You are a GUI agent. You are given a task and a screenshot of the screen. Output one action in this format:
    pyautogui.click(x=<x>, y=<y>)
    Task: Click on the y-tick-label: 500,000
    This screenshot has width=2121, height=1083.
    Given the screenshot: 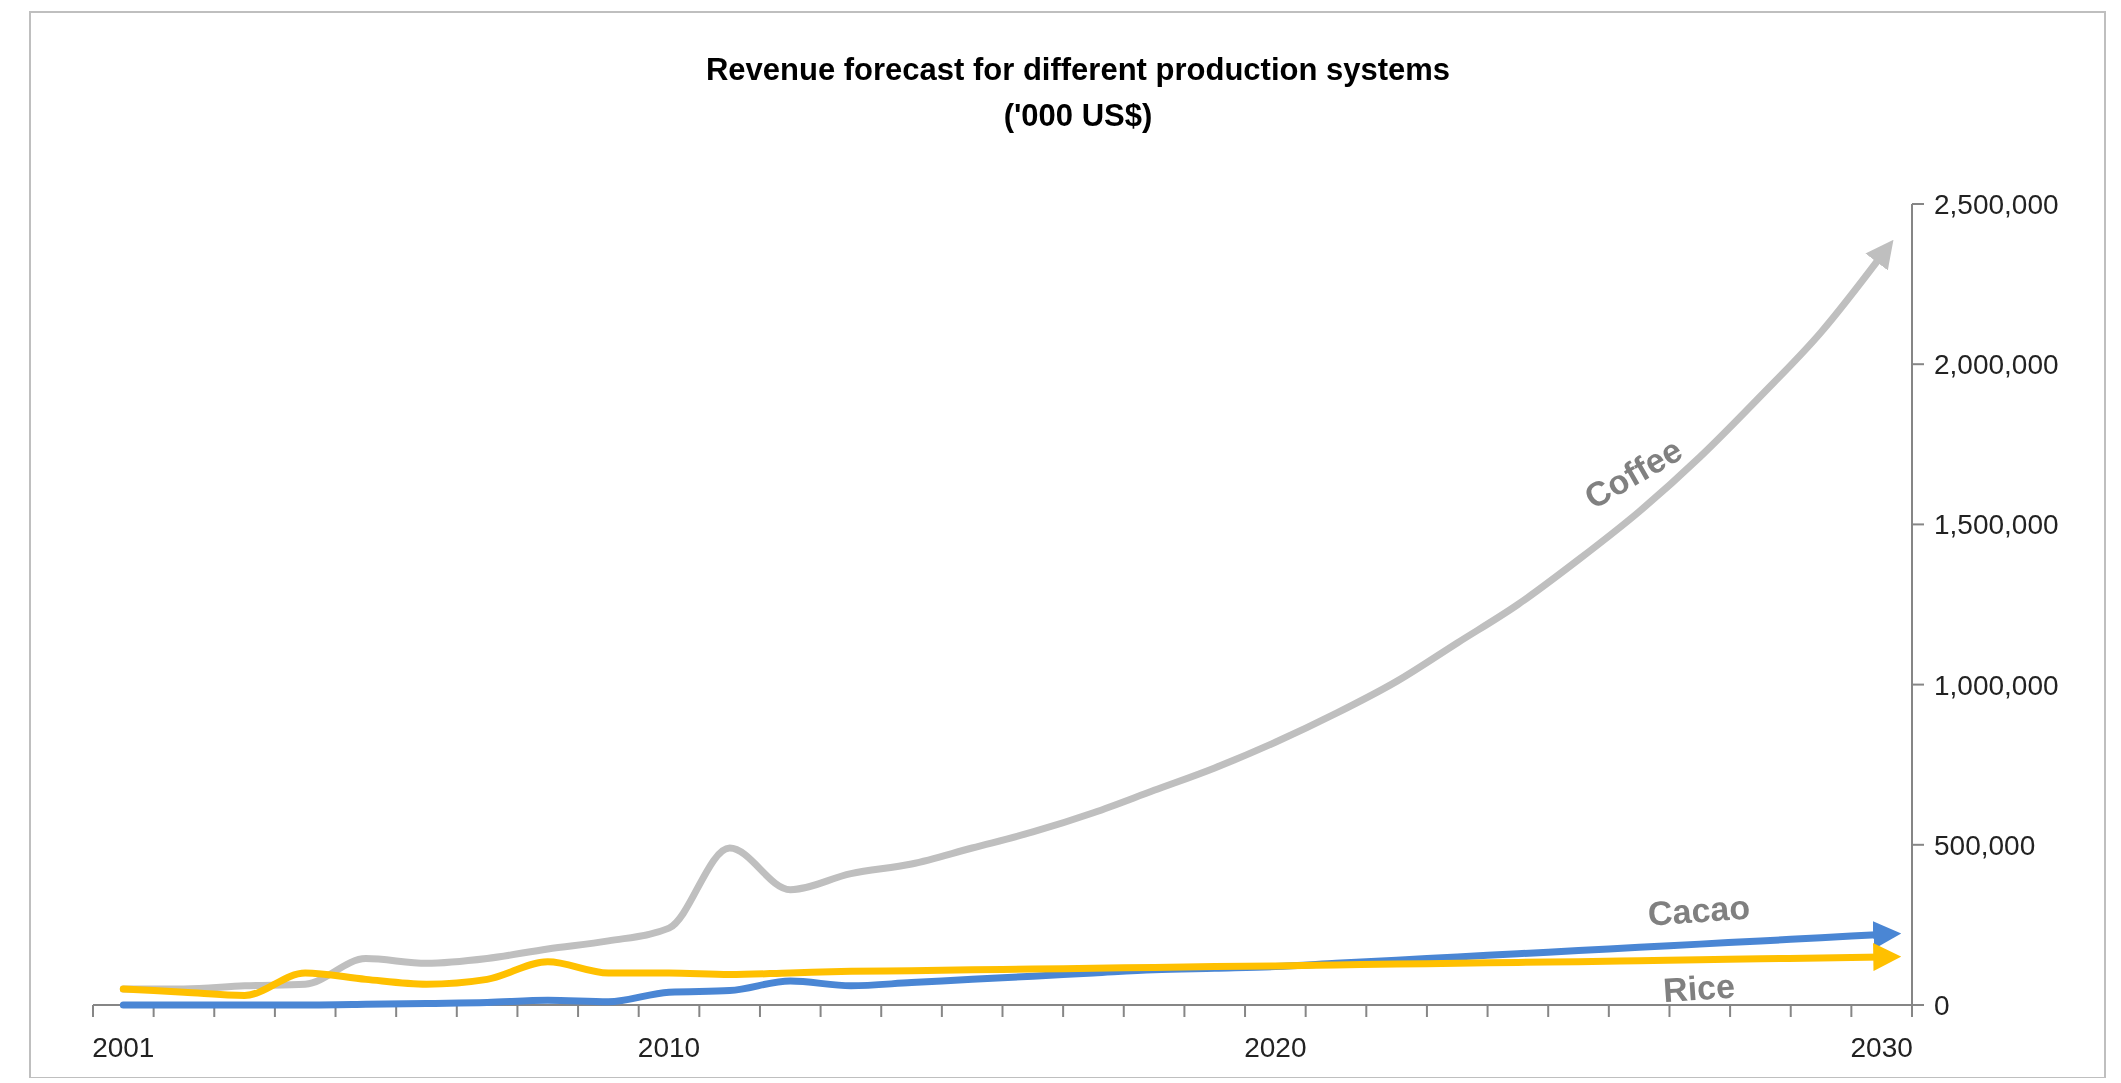 What is the action you would take?
    pyautogui.click(x=1985, y=845)
    